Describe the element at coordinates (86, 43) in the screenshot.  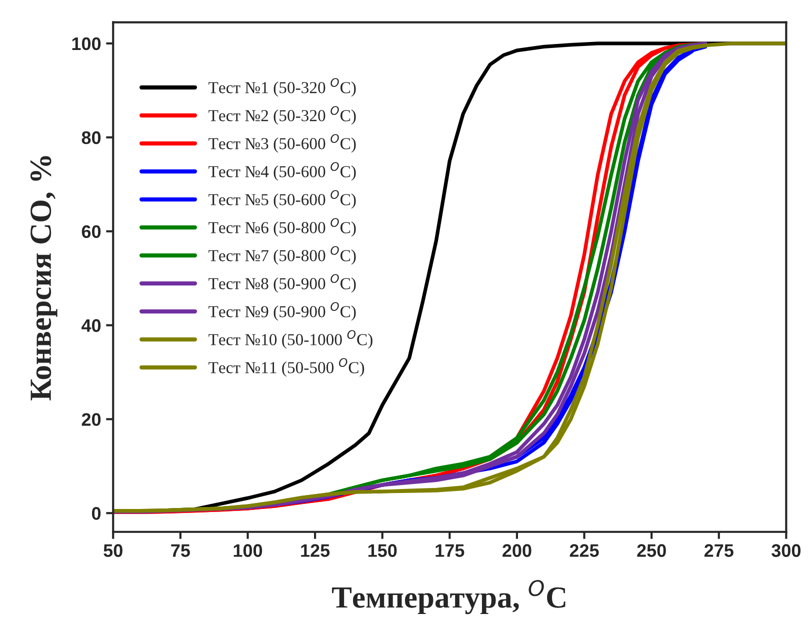
I see `y-tick-label: 100` at that location.